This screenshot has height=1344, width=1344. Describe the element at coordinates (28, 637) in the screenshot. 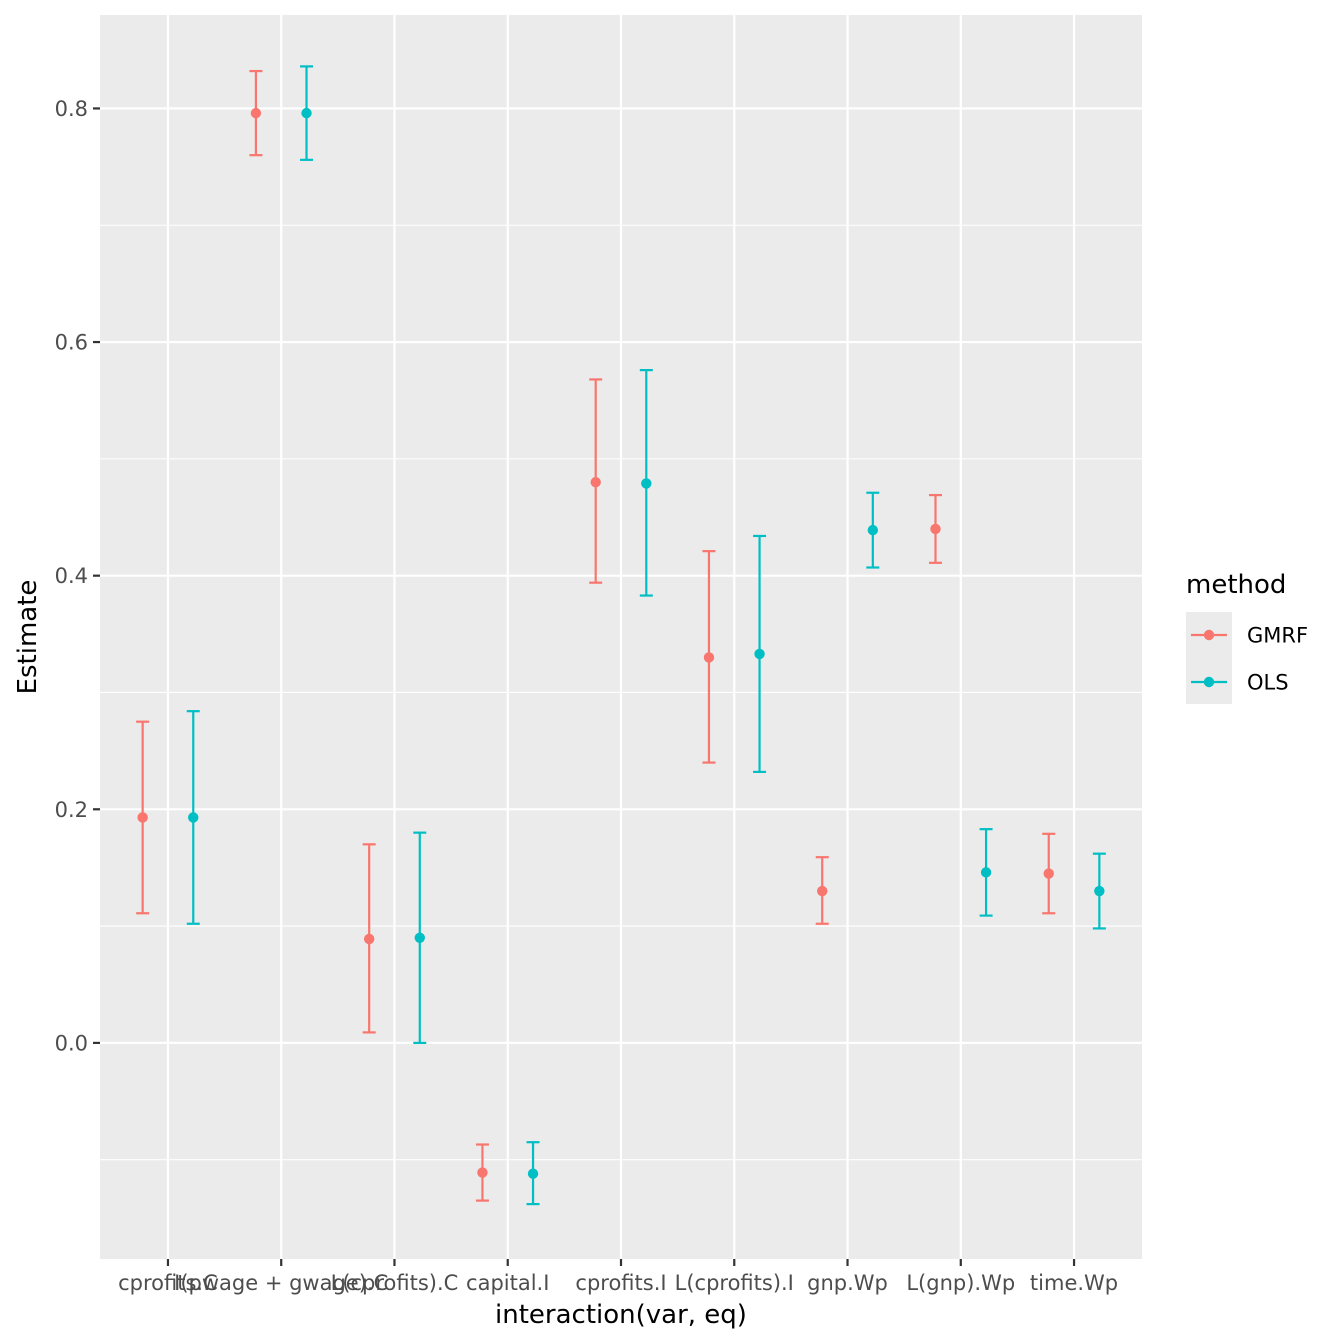

I see `y-axis-title: Estimate` at that location.